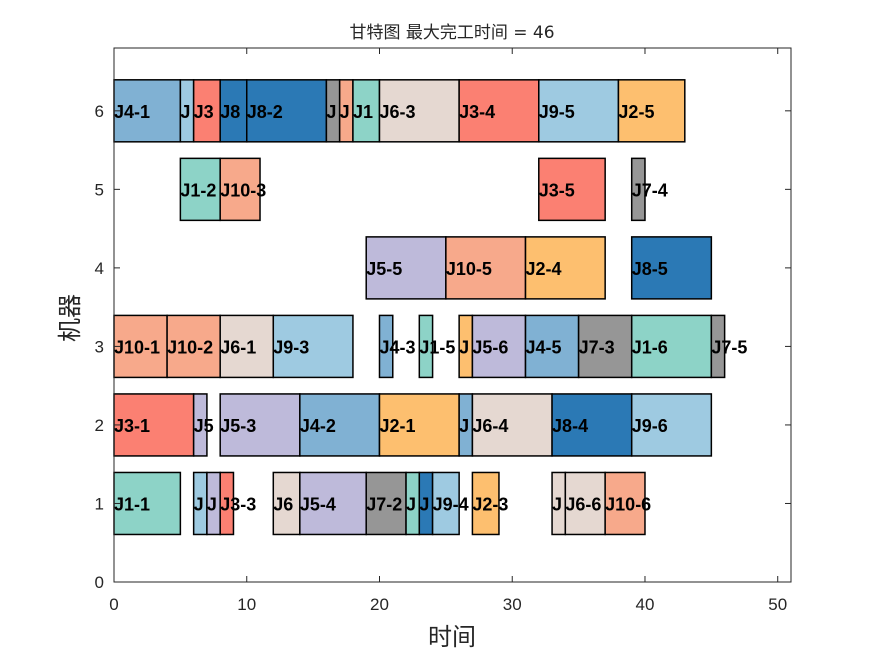 This screenshot has width=875, height=656. I want to click on task-bar-j5-3-m2, so click(260, 425).